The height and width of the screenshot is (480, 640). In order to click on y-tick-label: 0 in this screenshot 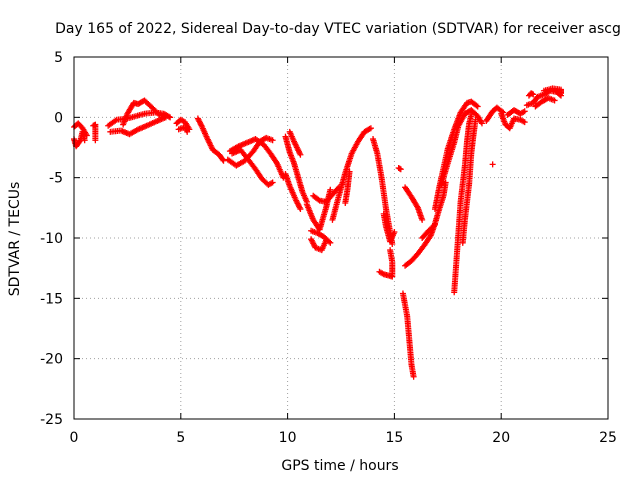, I will do `click(58, 118)`.